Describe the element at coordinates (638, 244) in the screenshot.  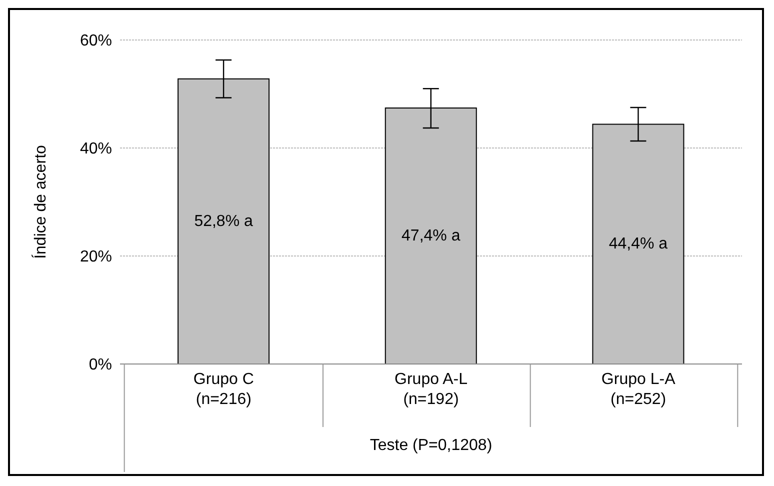
I see `data-label: 44,4% a` at that location.